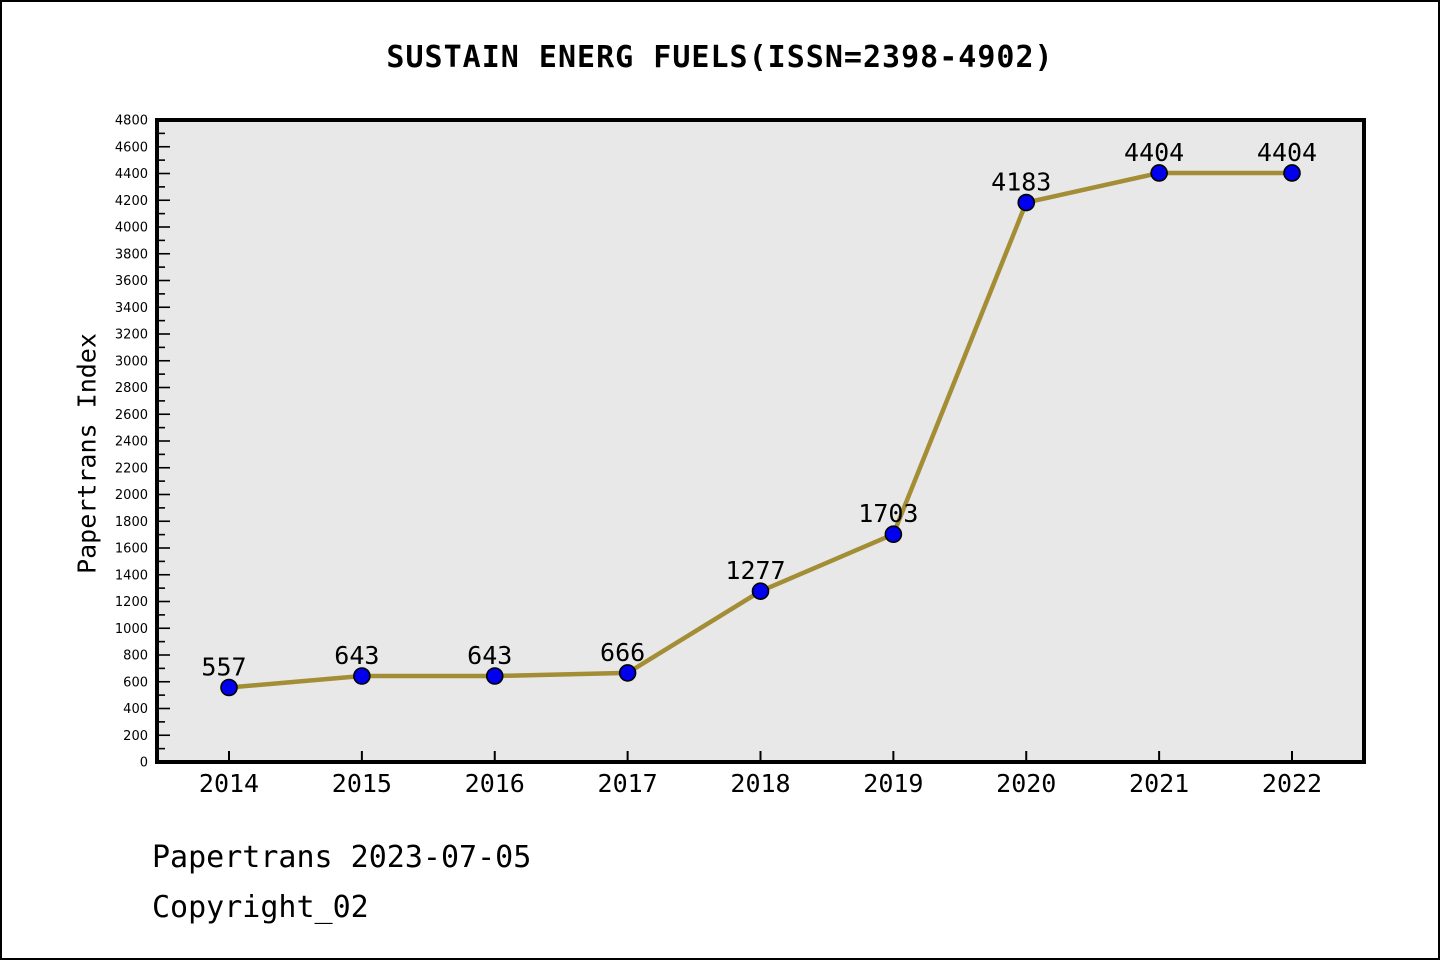  What do you see at coordinates (1292, 783) in the screenshot?
I see `x-tick-label: 2022` at bounding box center [1292, 783].